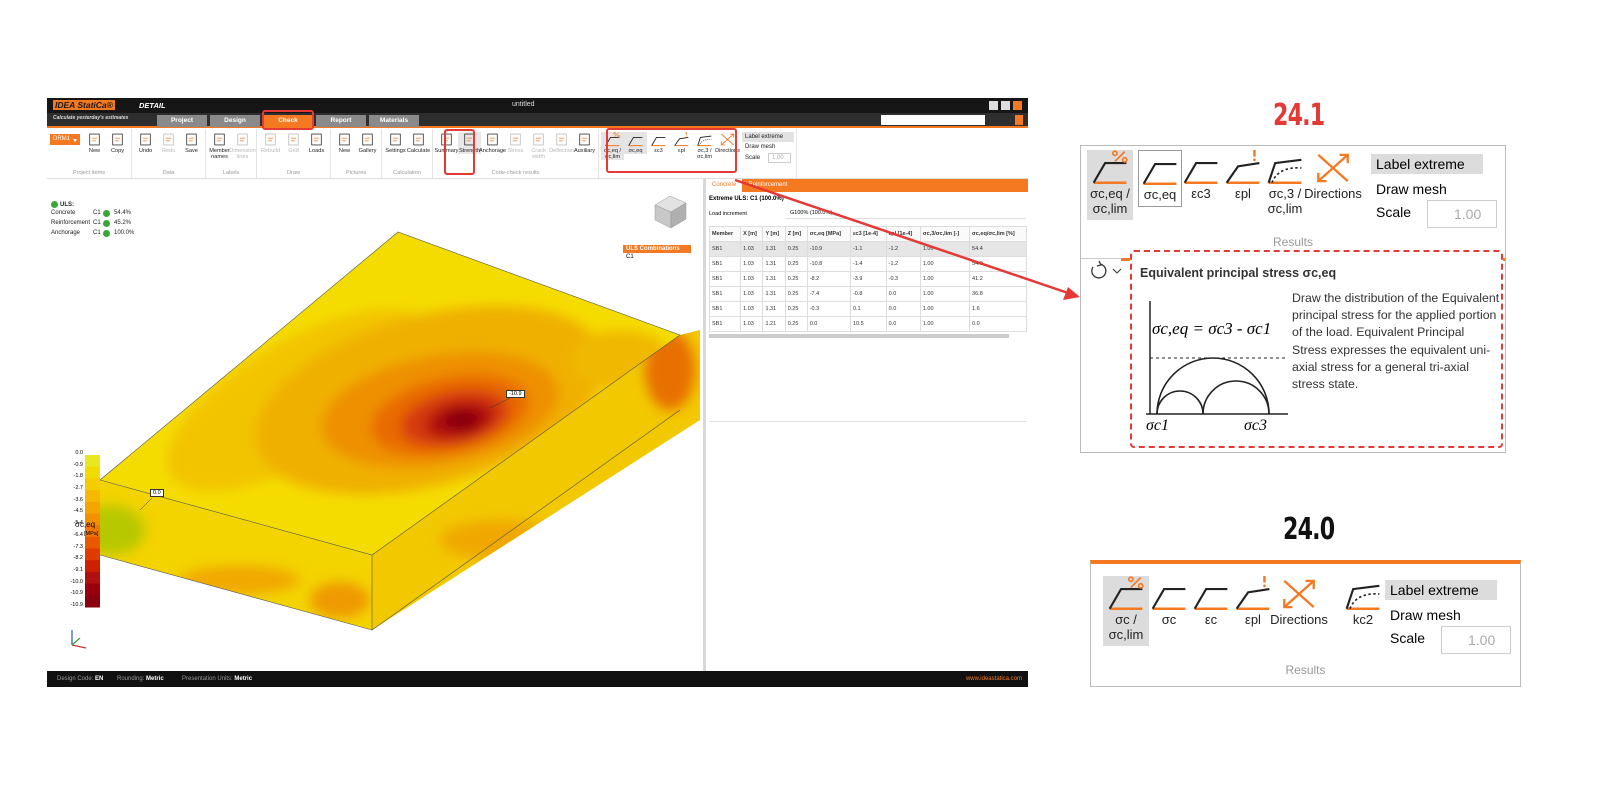  I want to click on maximize, so click(1005, 105).